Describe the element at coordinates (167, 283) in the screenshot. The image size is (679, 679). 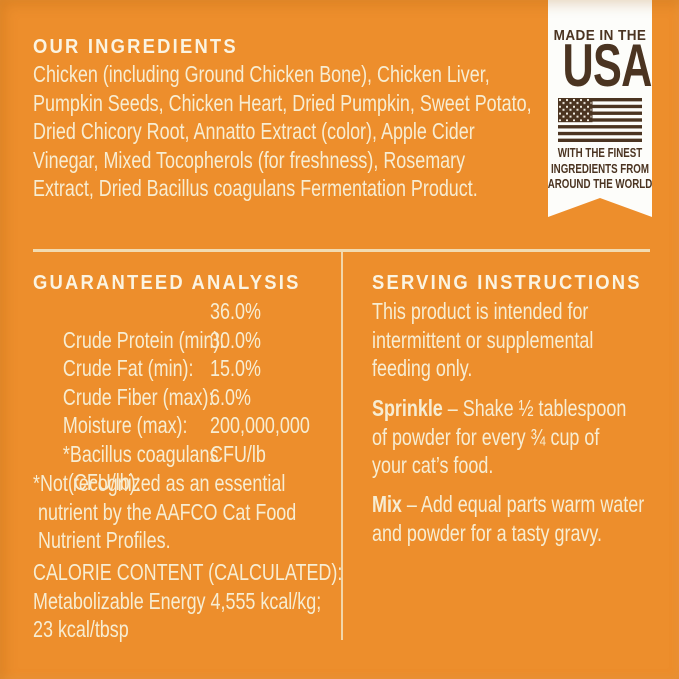
I see `guaranteed-analysis-title: GUARANTEED ANALYSIS` at that location.